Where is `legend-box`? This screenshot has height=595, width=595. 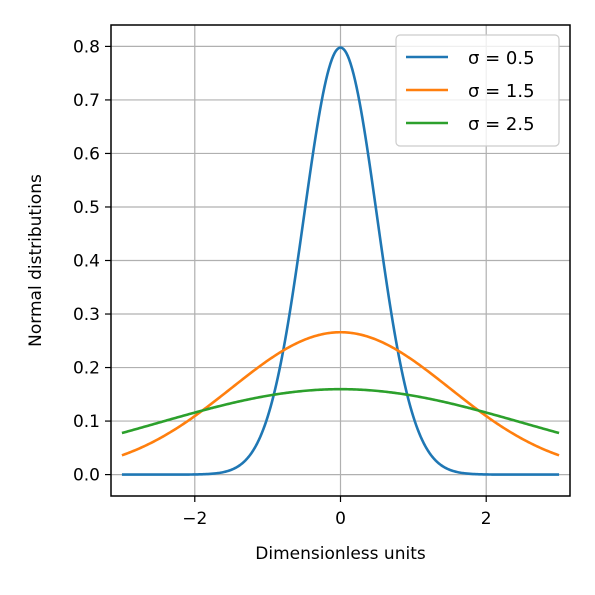 legend-box is located at coordinates (477, 90).